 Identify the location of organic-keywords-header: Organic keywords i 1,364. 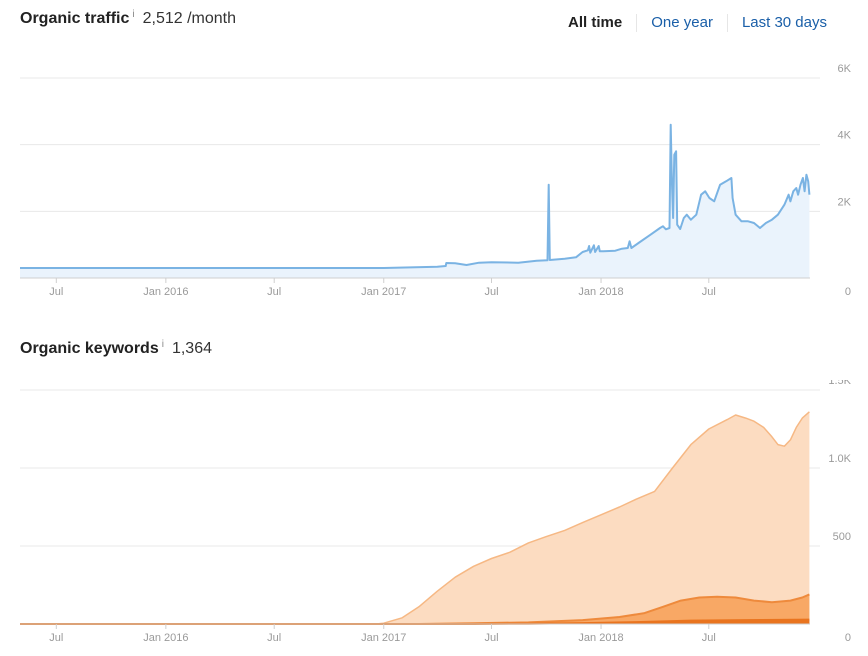
(116, 348).